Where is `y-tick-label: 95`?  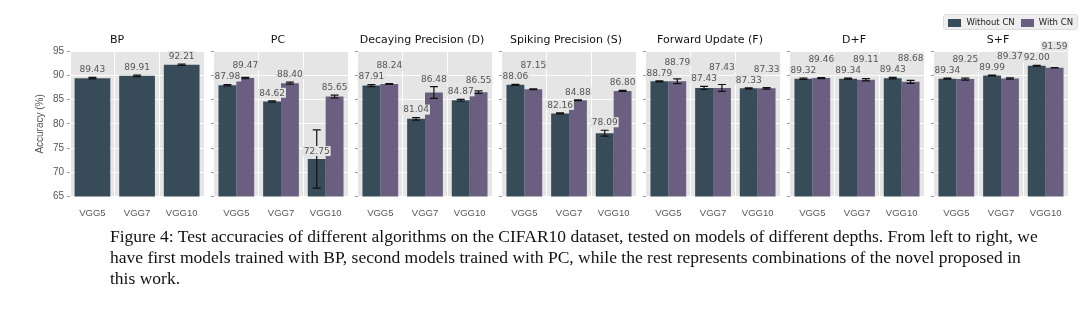 y-tick-label: 95 is located at coordinates (59, 50).